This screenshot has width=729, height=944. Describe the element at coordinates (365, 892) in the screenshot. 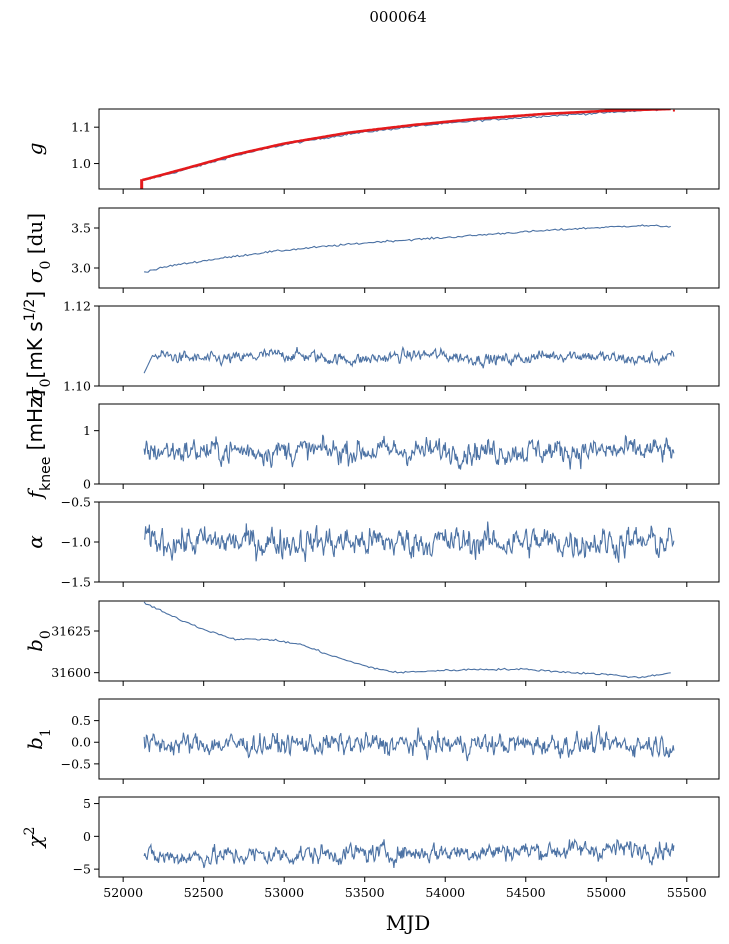

I see `x-tick-label: 53500` at that location.